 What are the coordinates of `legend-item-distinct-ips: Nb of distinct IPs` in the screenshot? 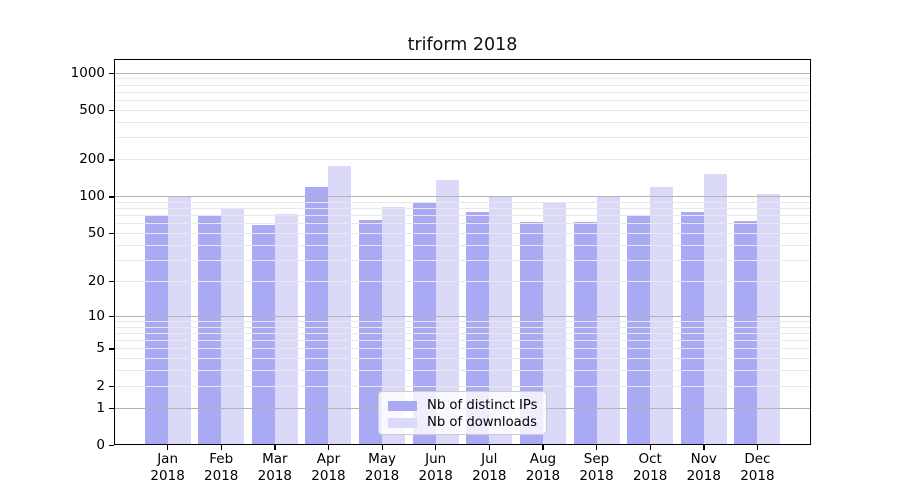 It's located at (467, 405).